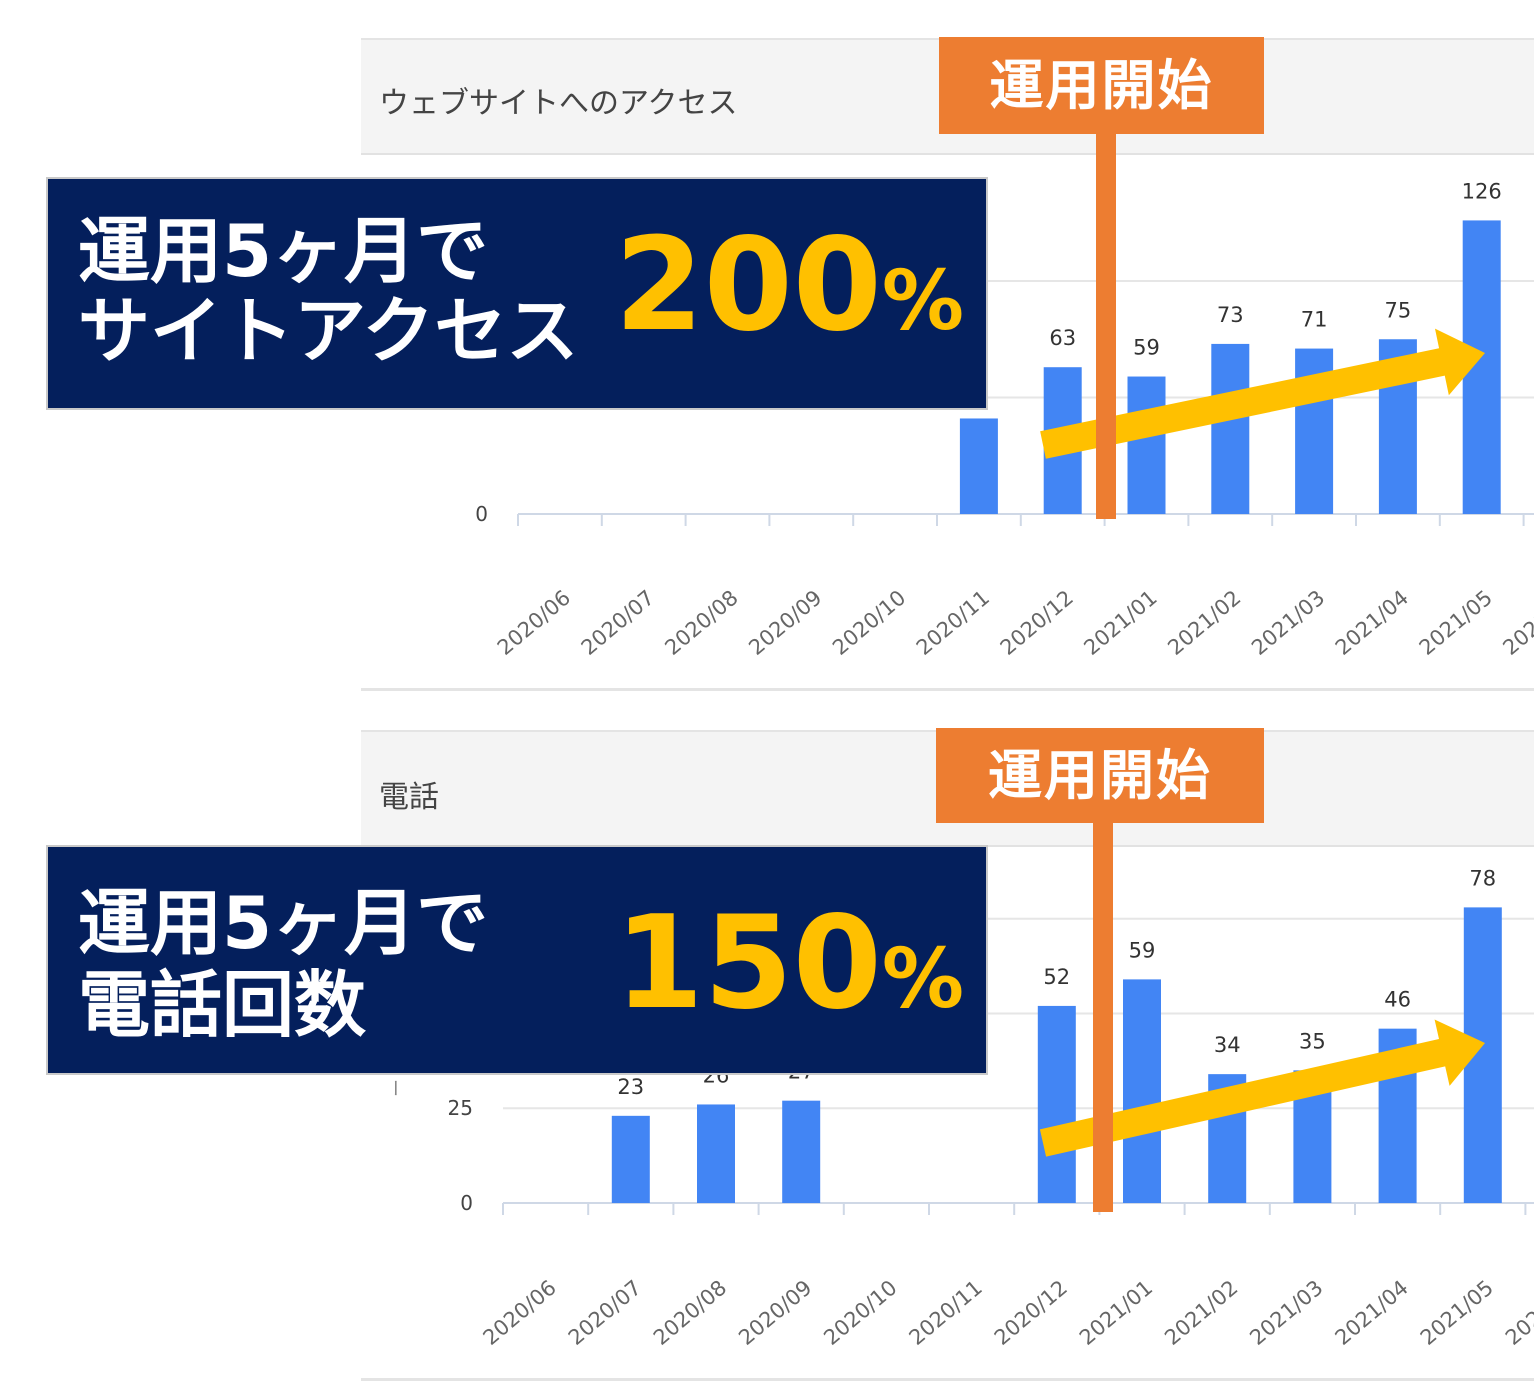  What do you see at coordinates (1062, 338) in the screenshot?
I see `data-label: 63` at bounding box center [1062, 338].